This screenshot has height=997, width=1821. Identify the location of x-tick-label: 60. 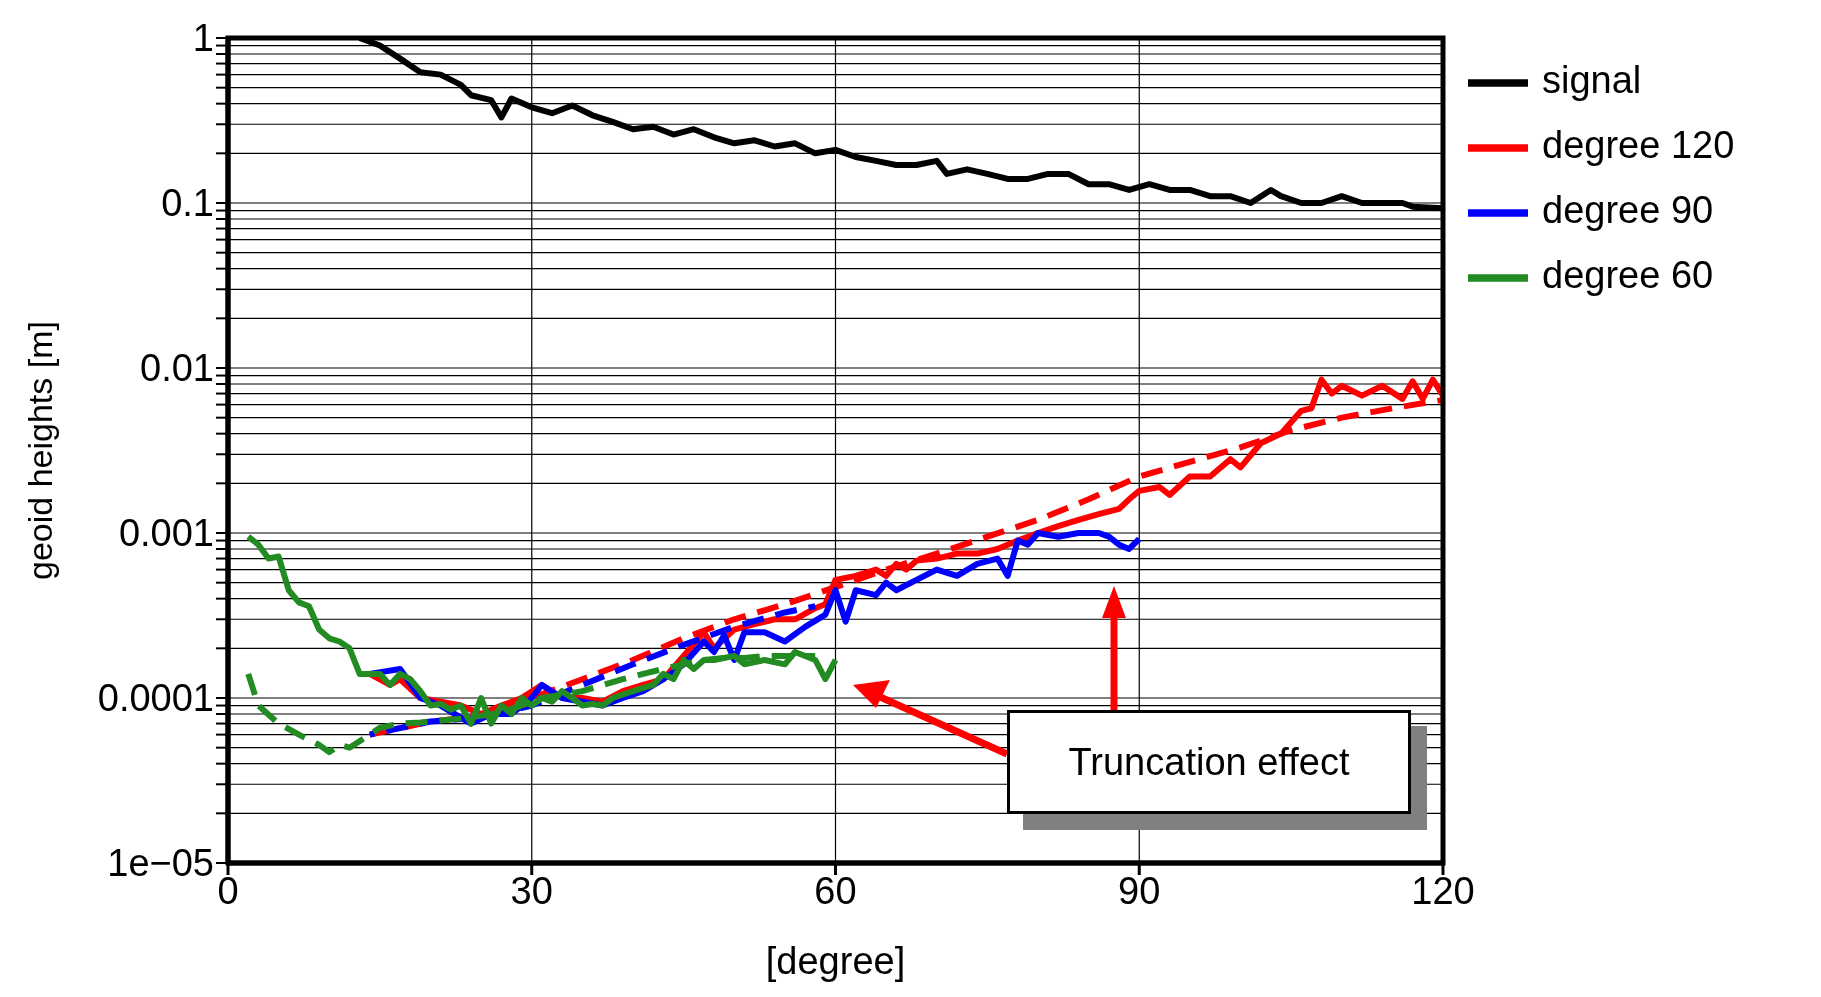
(835, 890).